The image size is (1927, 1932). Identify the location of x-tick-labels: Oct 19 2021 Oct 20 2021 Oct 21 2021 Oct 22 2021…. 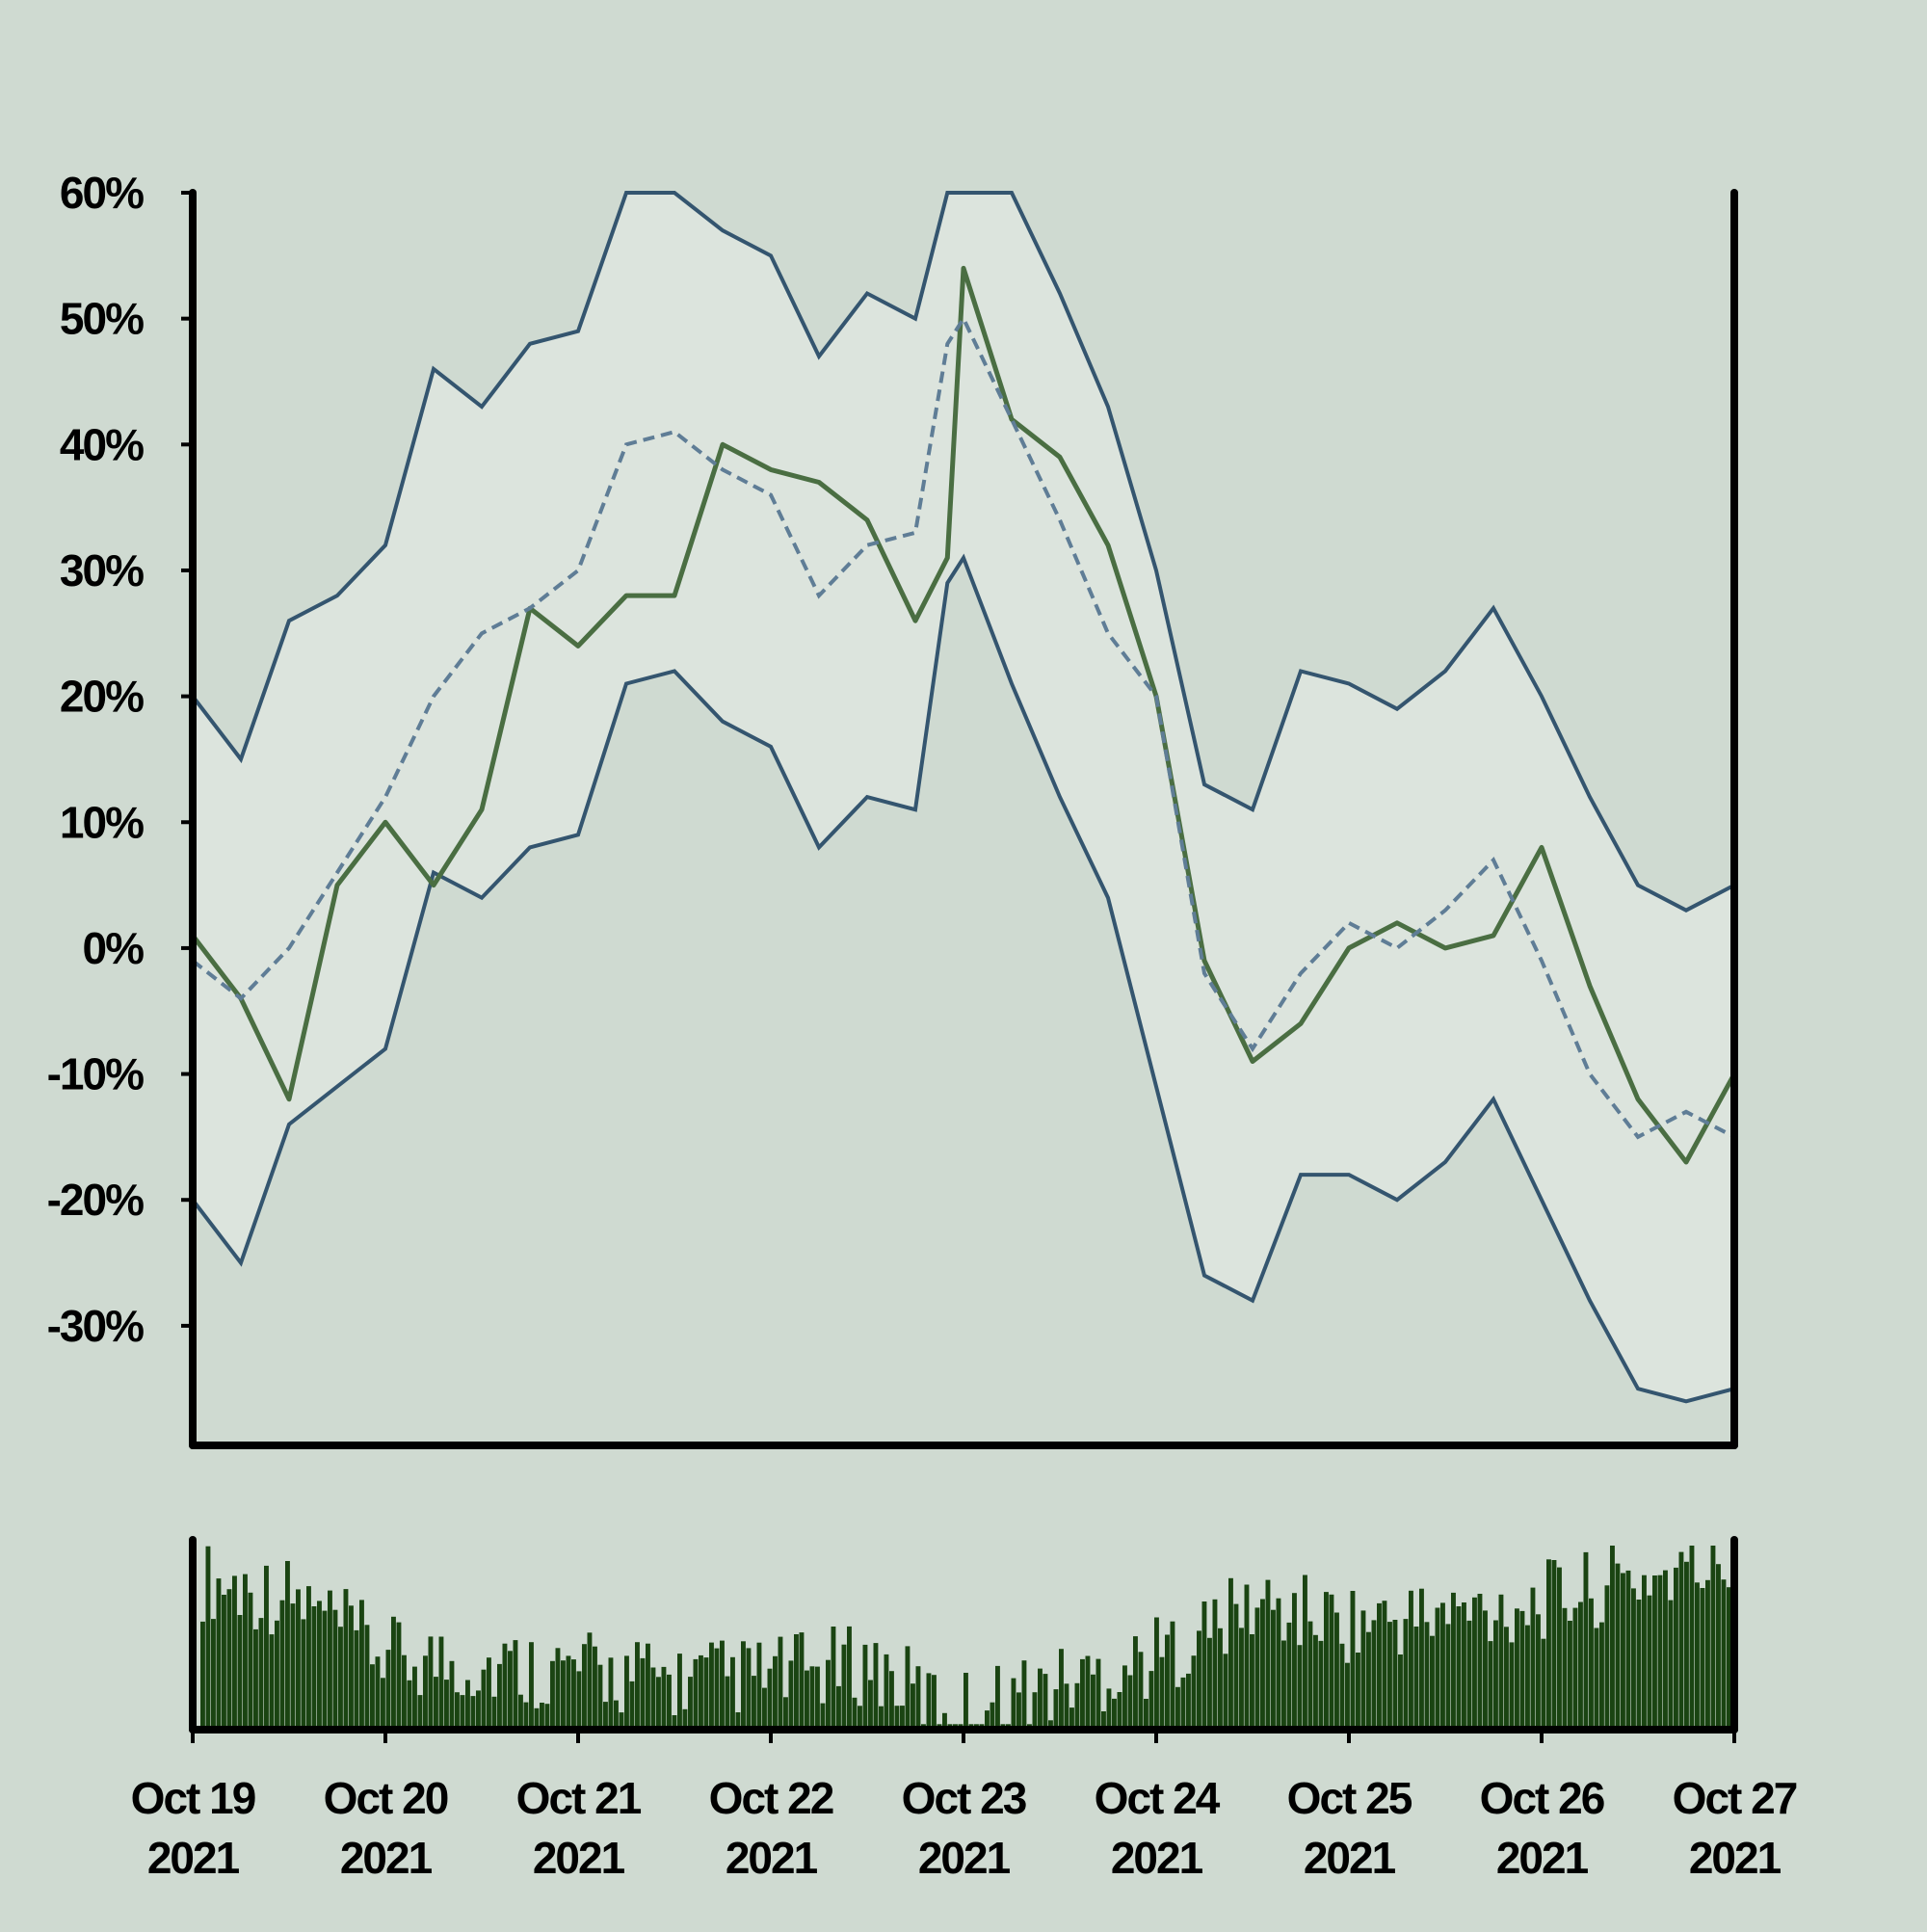
(965, 1828).